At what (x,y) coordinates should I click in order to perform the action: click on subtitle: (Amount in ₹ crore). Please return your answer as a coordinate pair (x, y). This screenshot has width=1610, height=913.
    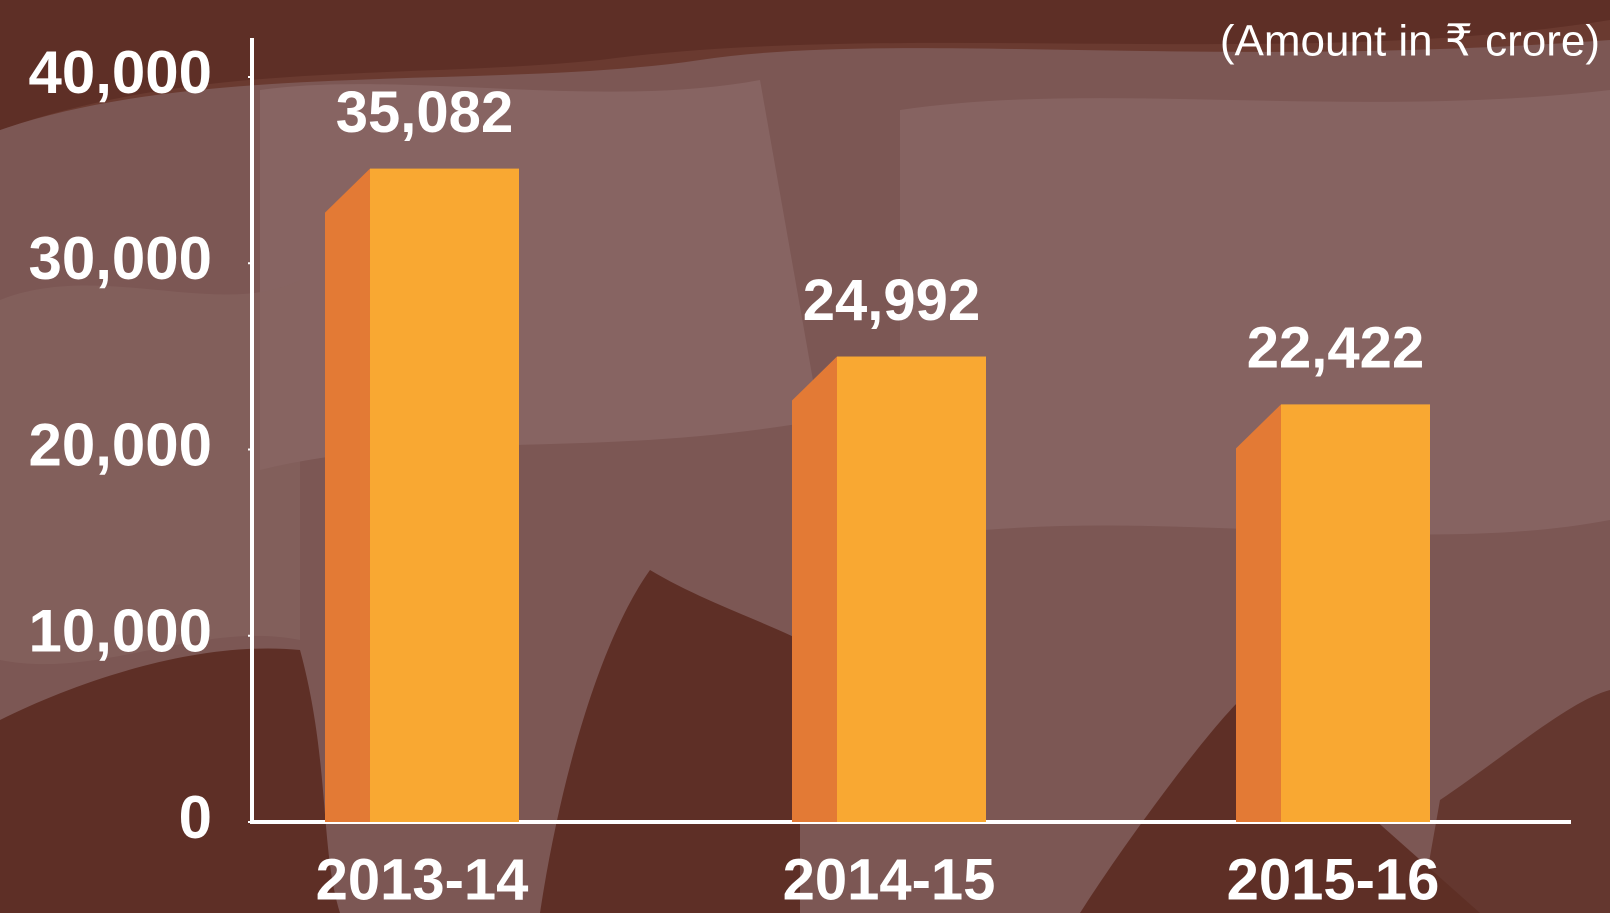
    Looking at the image, I should click on (1410, 41).